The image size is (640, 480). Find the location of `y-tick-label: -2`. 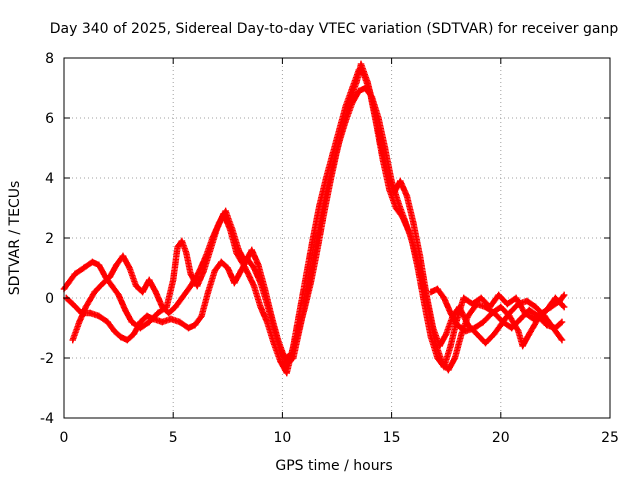

y-tick-label: -2 is located at coordinates (47, 359).